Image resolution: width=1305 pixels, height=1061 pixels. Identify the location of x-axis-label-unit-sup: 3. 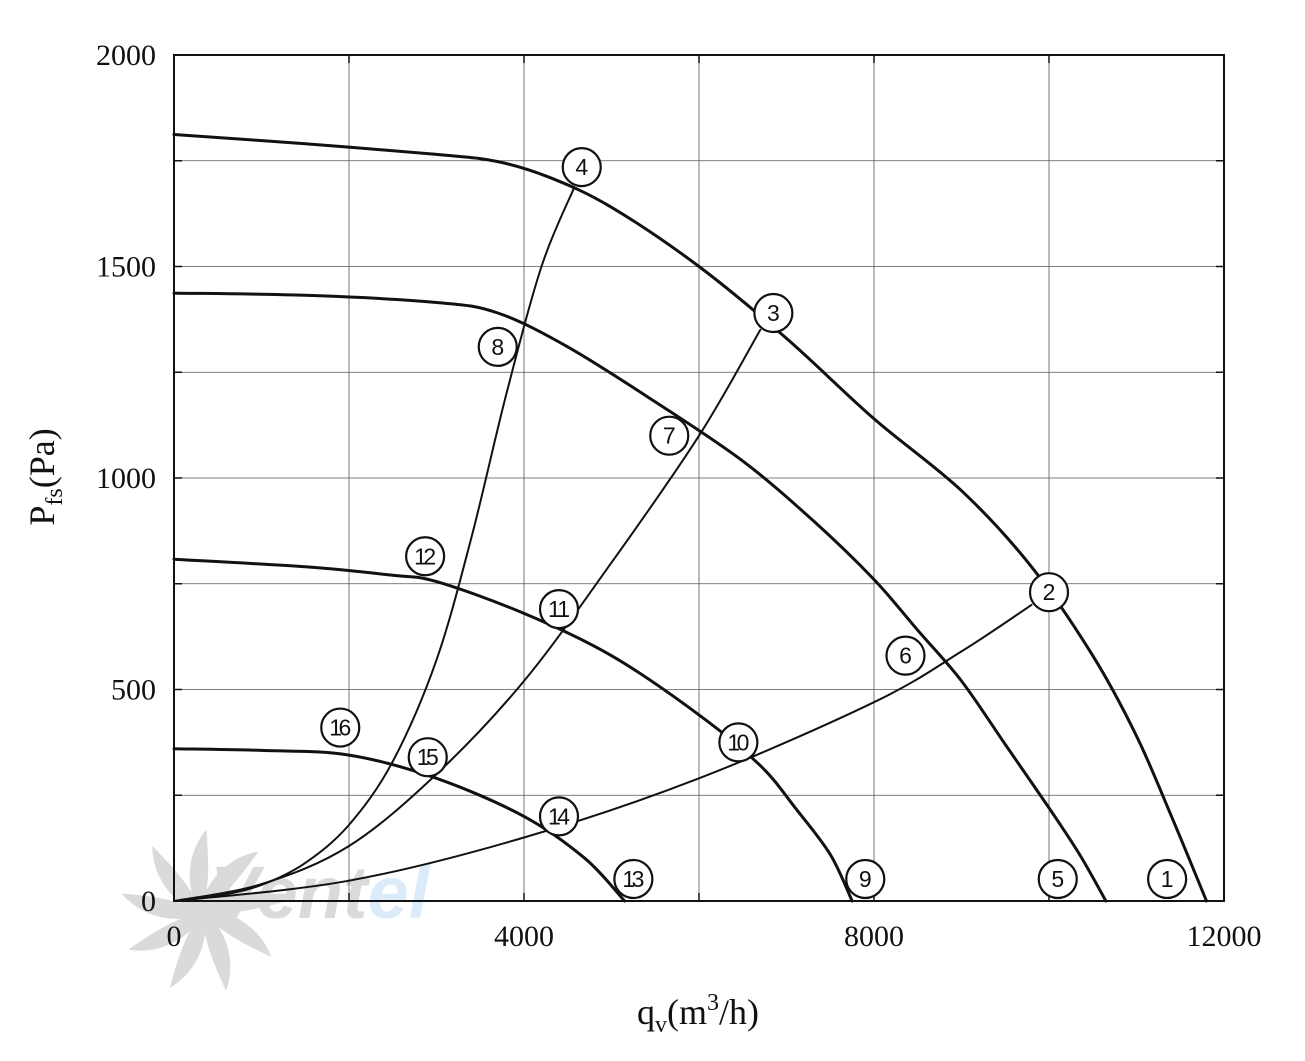
(713, 1003).